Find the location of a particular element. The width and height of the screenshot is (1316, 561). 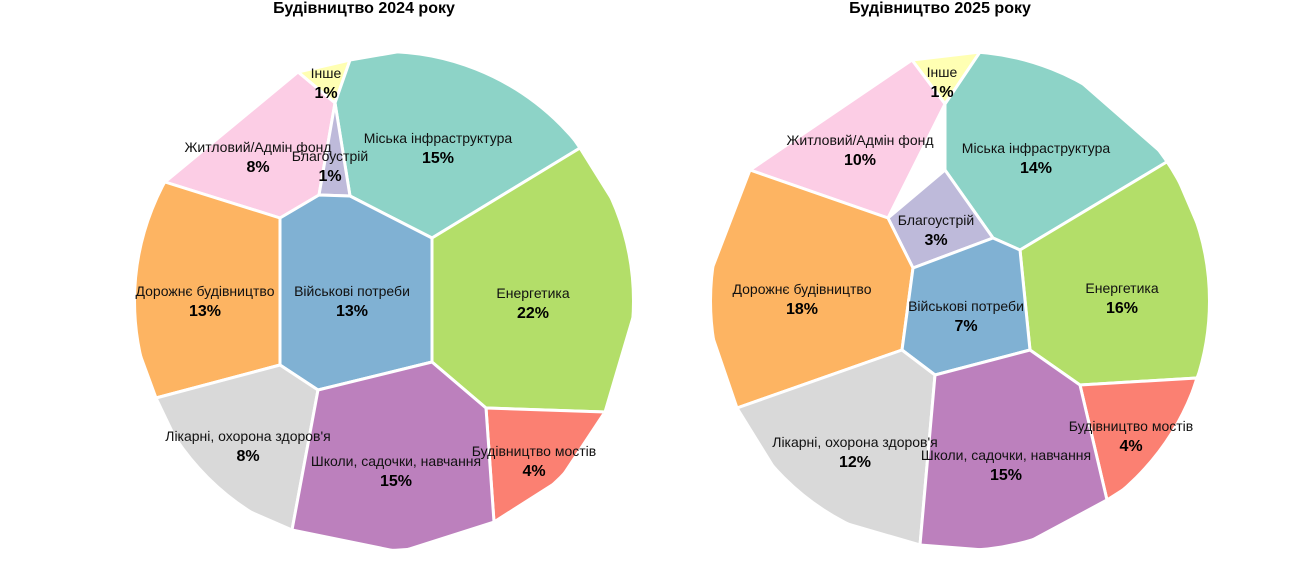

cell-value-військові-потреби: 13% is located at coordinates (352, 311).